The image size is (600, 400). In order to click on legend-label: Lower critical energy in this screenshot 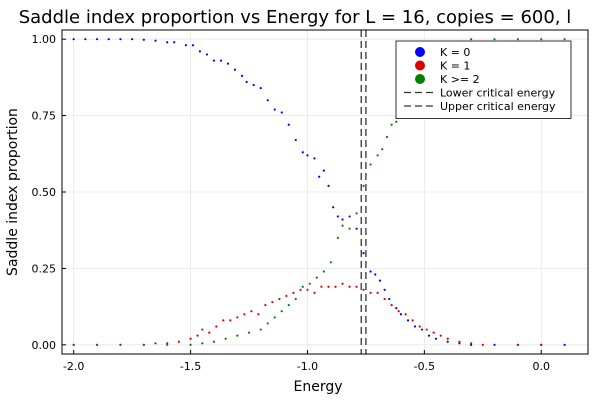, I will do `click(498, 93)`.